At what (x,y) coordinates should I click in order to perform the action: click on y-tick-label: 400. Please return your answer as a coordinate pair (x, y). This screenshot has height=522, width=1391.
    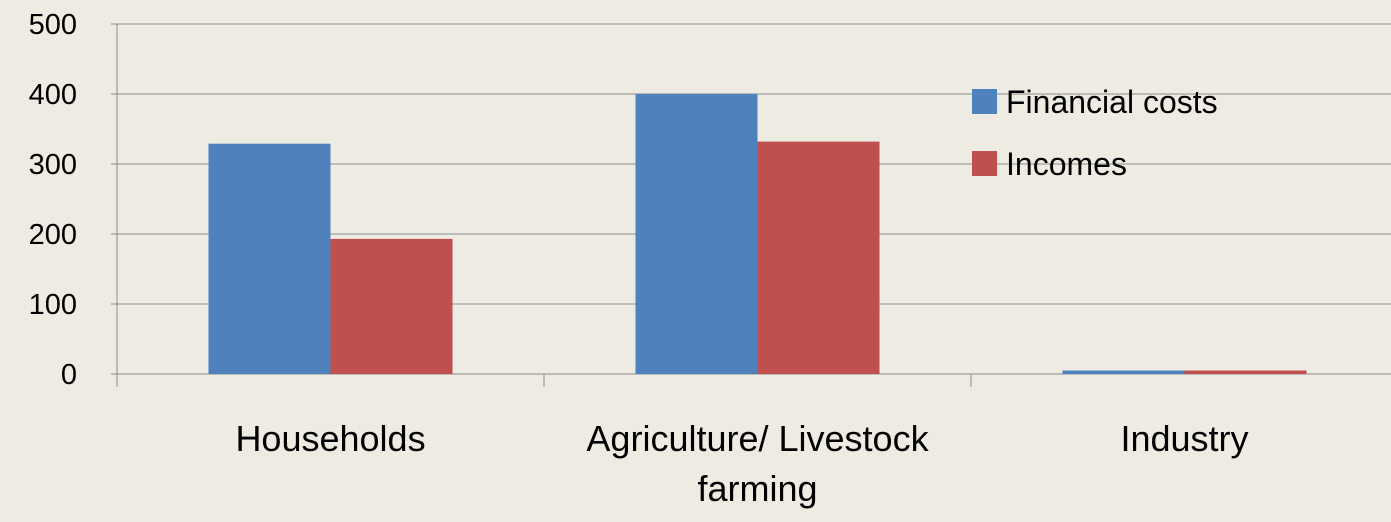
    Looking at the image, I should click on (53, 95).